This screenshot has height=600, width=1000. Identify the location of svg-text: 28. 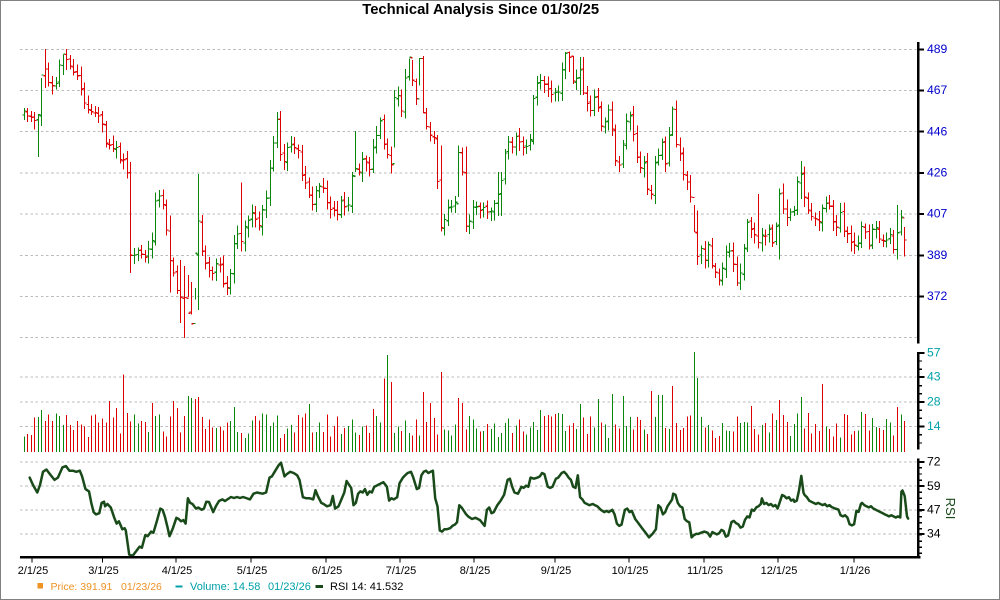
(934, 401).